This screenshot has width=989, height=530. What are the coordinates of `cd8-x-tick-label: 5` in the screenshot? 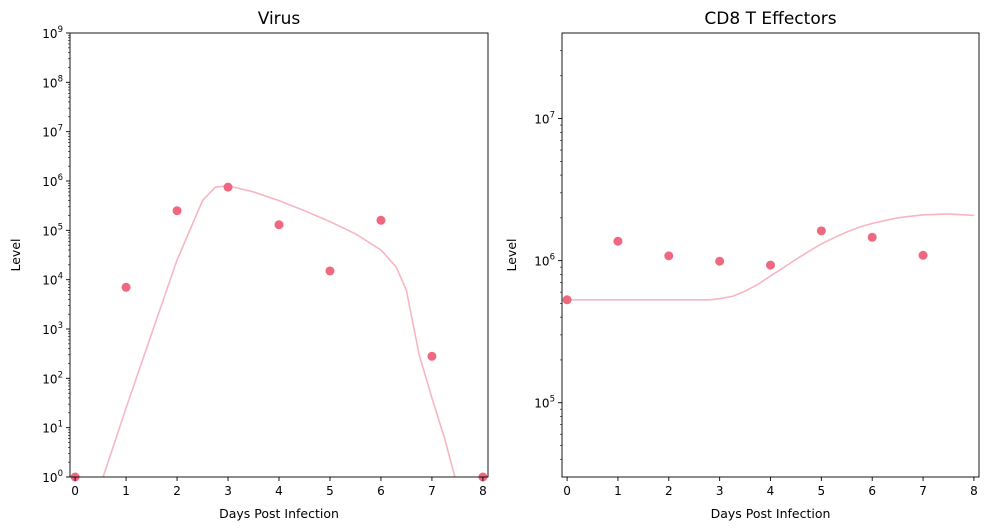 It's located at (822, 491).